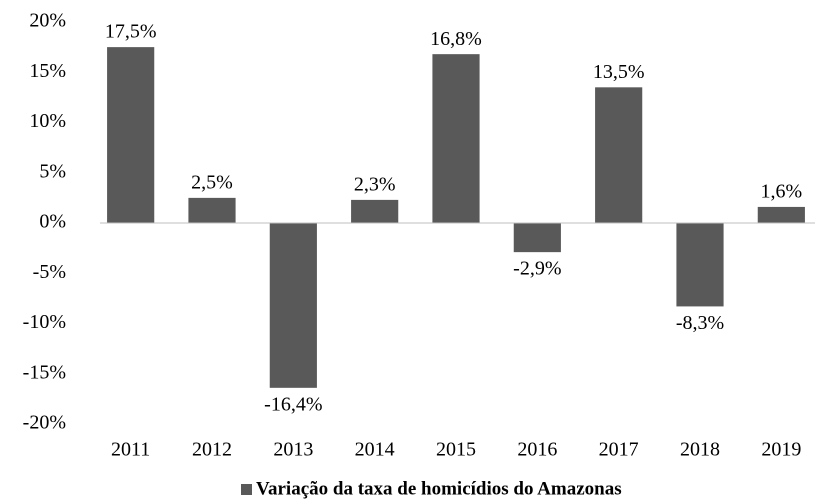 The width and height of the screenshot is (826, 504). What do you see at coordinates (700, 450) in the screenshot?
I see `x-tick-label: 2018` at bounding box center [700, 450].